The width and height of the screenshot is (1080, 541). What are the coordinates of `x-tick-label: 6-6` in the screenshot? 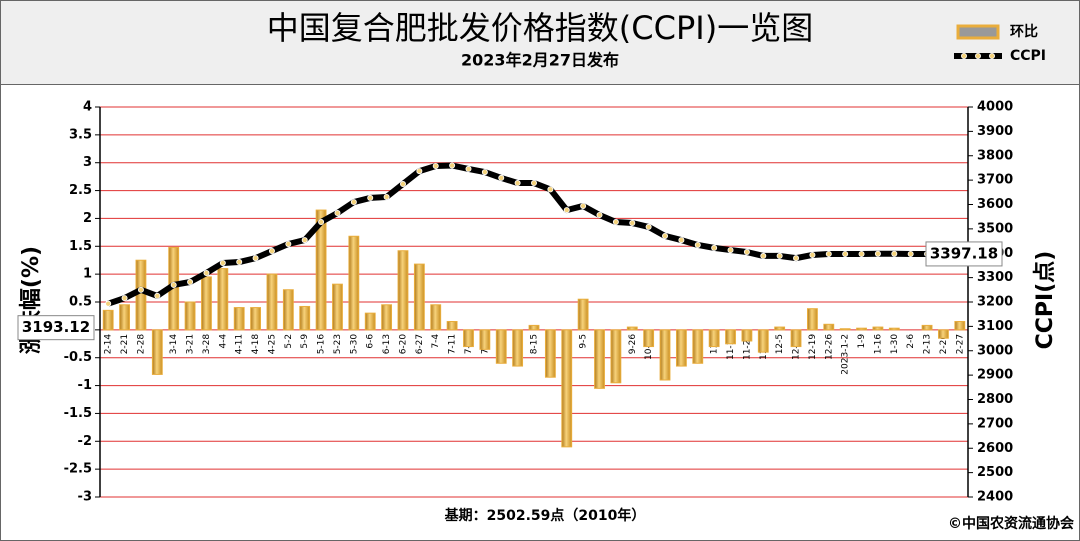 It's located at (371, 341).